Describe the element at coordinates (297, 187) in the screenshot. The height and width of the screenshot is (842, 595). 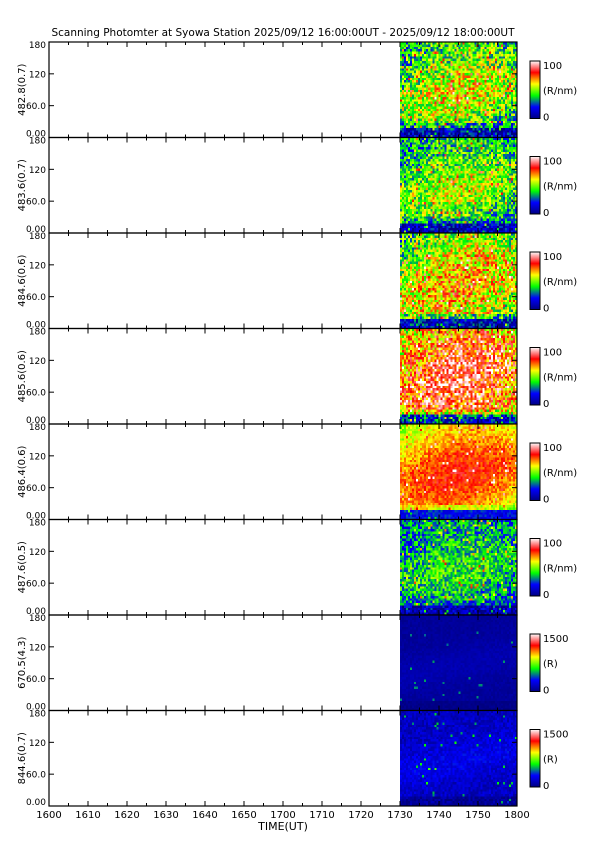
I see `panel-1: 0.00 60.0 120 180 483.6(0.7) 100 (R/nm) 0` at that location.